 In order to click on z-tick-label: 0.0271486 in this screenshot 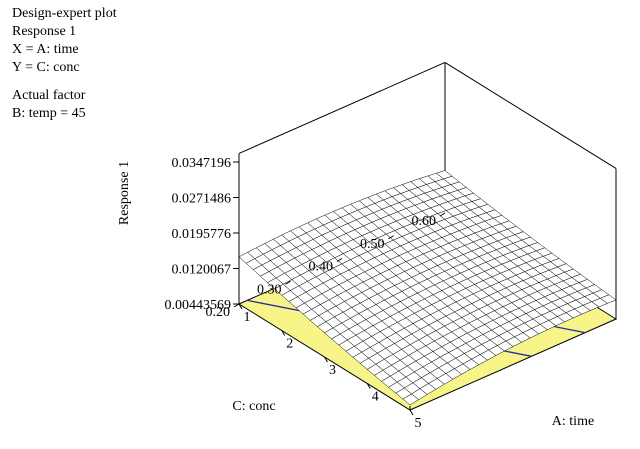, I will do `click(202, 199)`.